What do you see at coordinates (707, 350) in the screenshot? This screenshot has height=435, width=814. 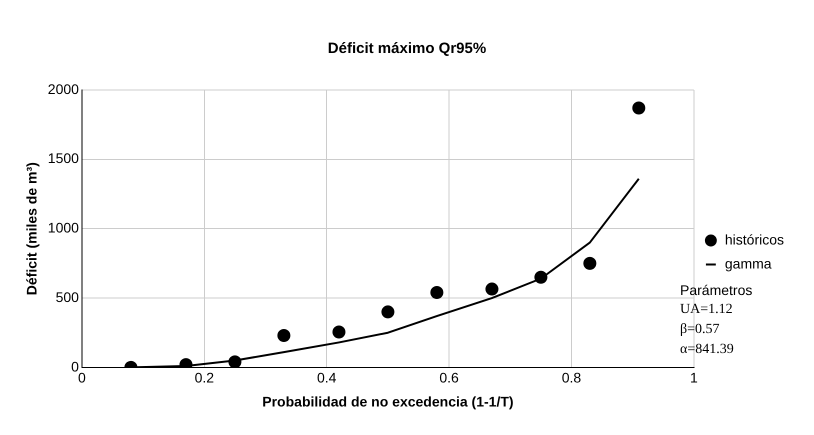 I see `annotation: α=841.39` at bounding box center [707, 350].